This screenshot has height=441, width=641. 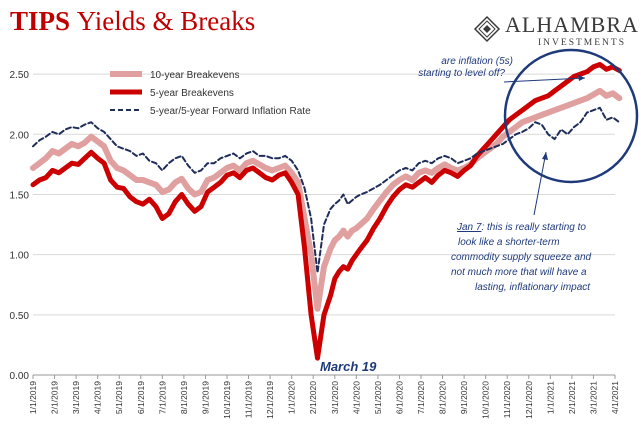 What do you see at coordinates (572, 24) in the screenshot?
I see `logo-name: ALHAMBRA` at bounding box center [572, 24].